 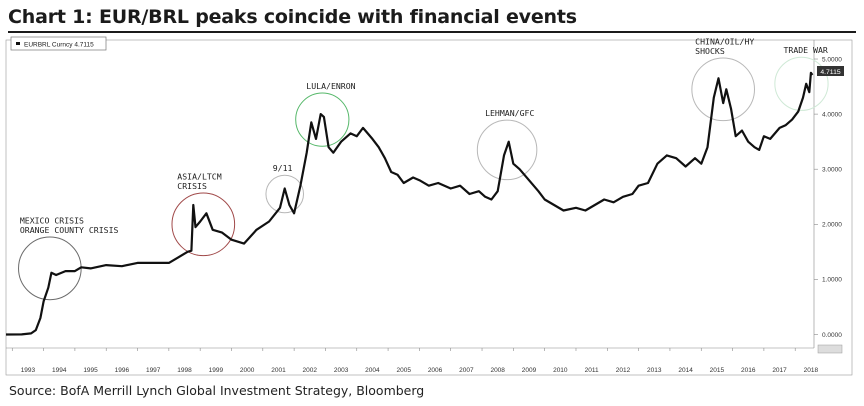 What do you see at coordinates (341, 370) in the screenshot?
I see `x-tick-label: 2003` at bounding box center [341, 370].